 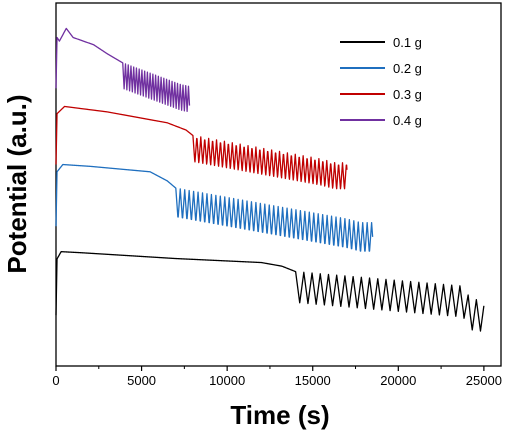 I want to click on x-axis: 0 5000 10000 15000 20000 25000, so click(x=277, y=377).